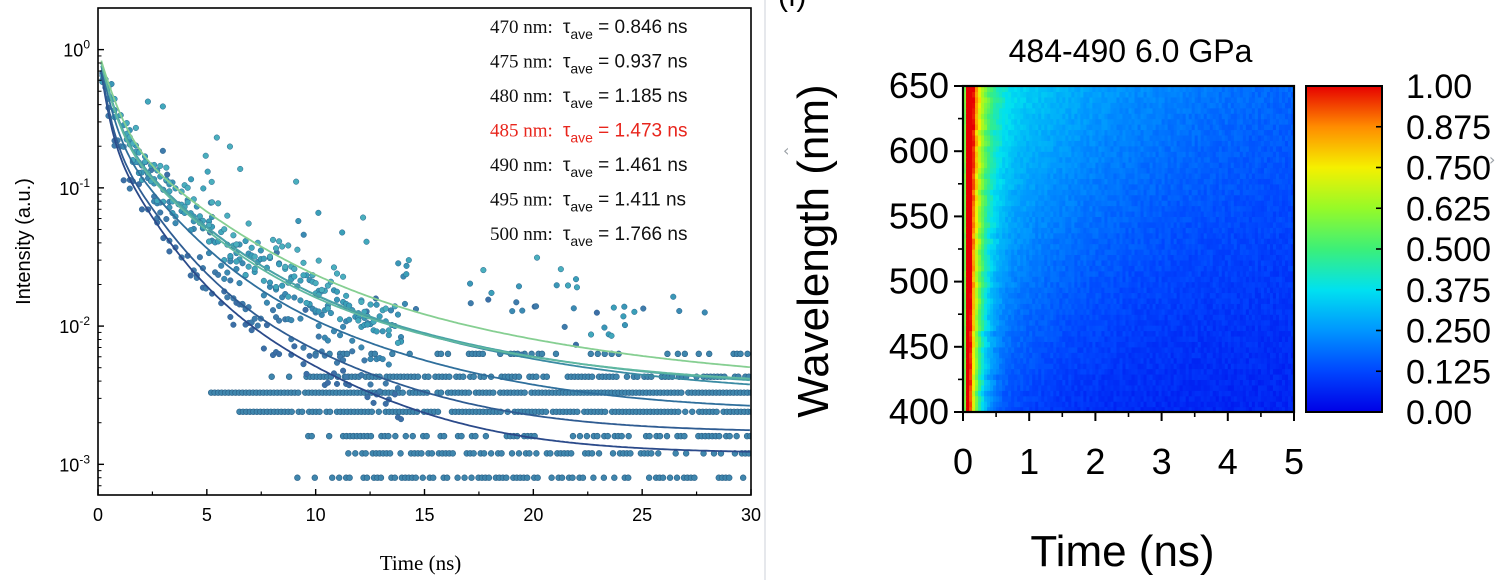 The image size is (1510, 585). Describe the element at coordinates (533, 515) in the screenshot. I see `x-tick-label: 20` at that location.